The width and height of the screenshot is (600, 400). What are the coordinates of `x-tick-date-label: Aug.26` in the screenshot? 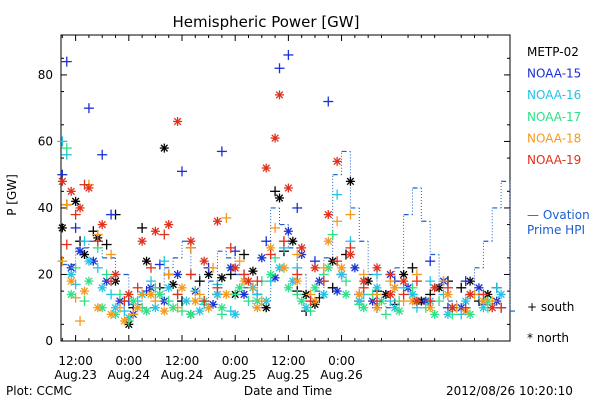 It's located at (341, 375).